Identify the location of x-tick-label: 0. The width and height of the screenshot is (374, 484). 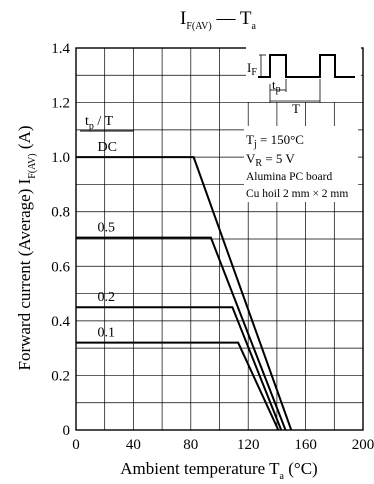
(76, 445).